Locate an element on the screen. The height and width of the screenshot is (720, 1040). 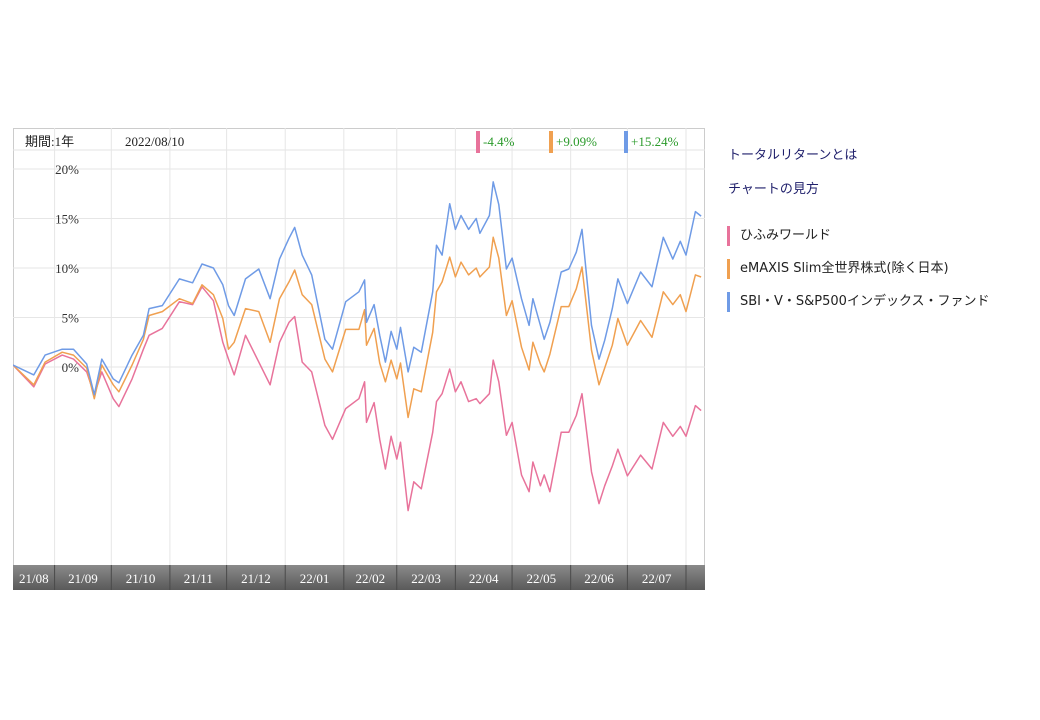
x-tick-label: 21/11 is located at coordinates (198, 578).